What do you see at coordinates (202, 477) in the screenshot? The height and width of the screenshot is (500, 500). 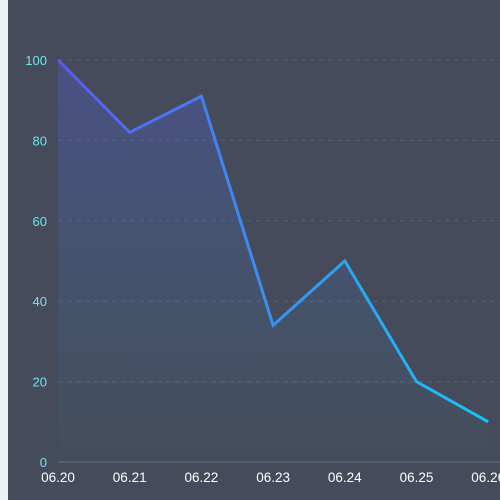 I see `x-tick-label: 06.22` at bounding box center [202, 477].